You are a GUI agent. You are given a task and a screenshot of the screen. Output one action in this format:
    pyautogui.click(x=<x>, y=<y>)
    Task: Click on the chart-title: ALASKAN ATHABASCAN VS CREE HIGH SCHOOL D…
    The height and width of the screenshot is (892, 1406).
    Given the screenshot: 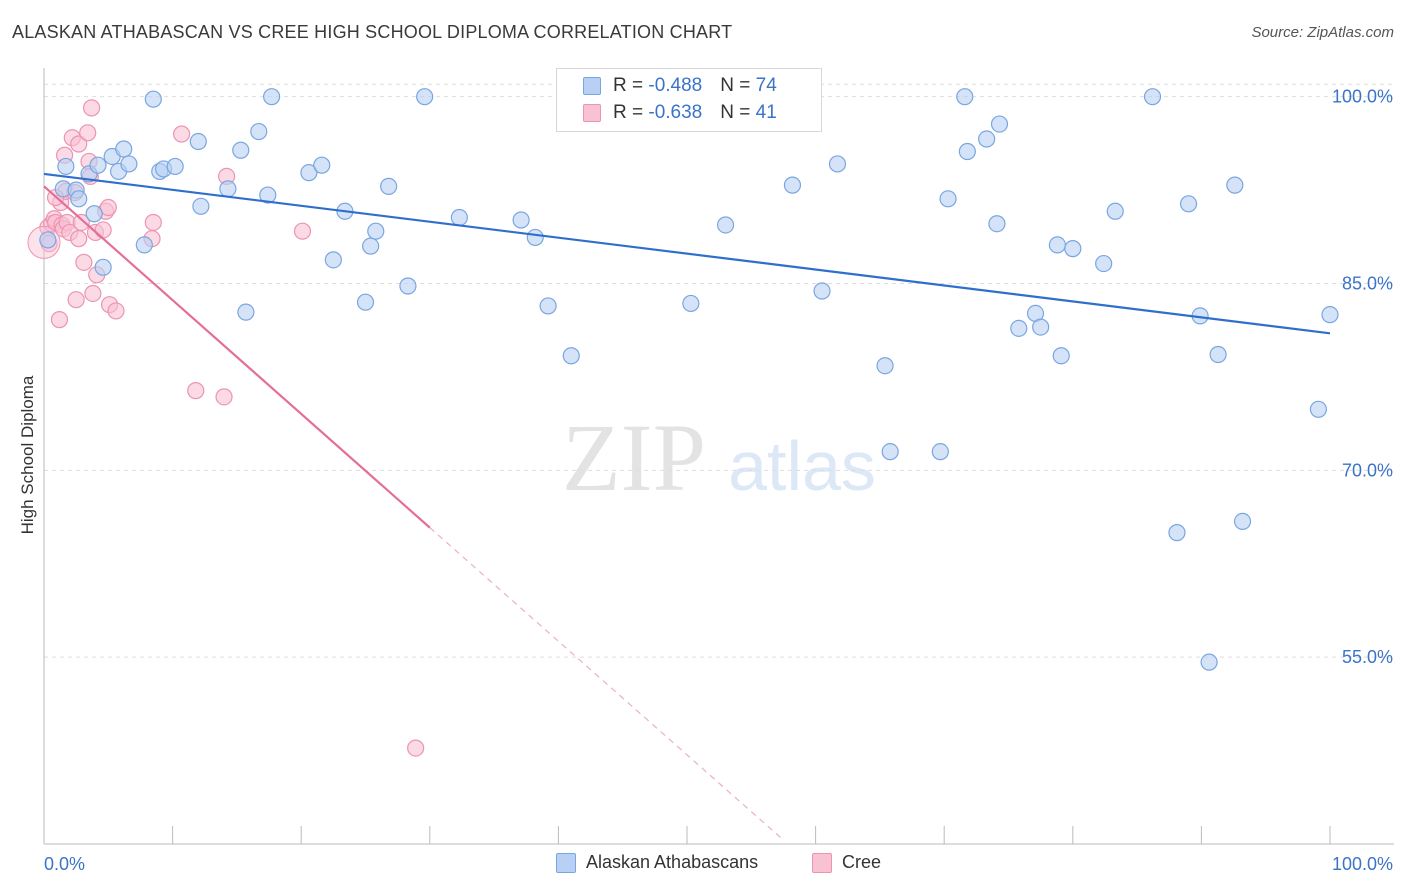 What is the action you would take?
    pyautogui.click(x=372, y=32)
    